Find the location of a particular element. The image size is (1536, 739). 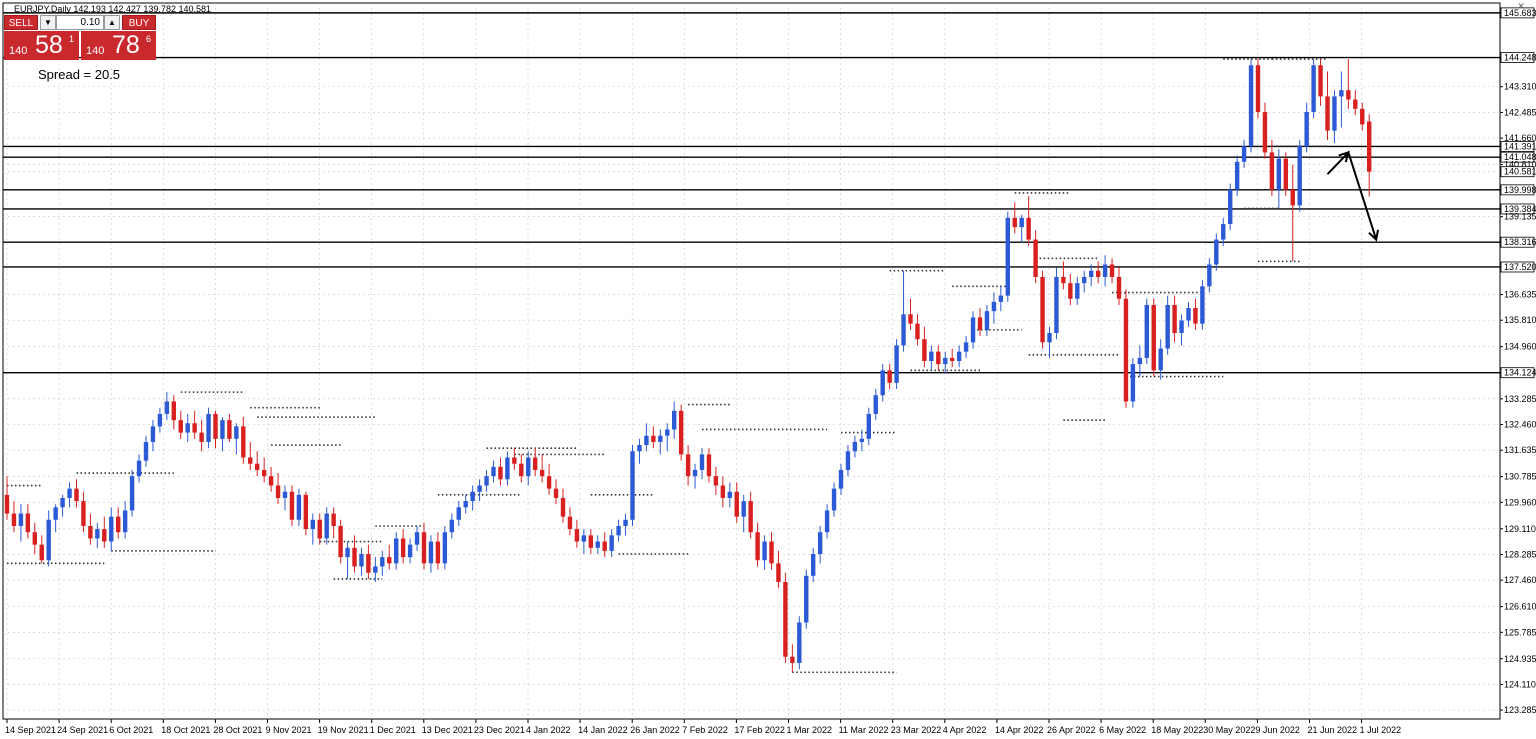

x-tick-label: 23 Mar 2022 is located at coordinates (916, 730).